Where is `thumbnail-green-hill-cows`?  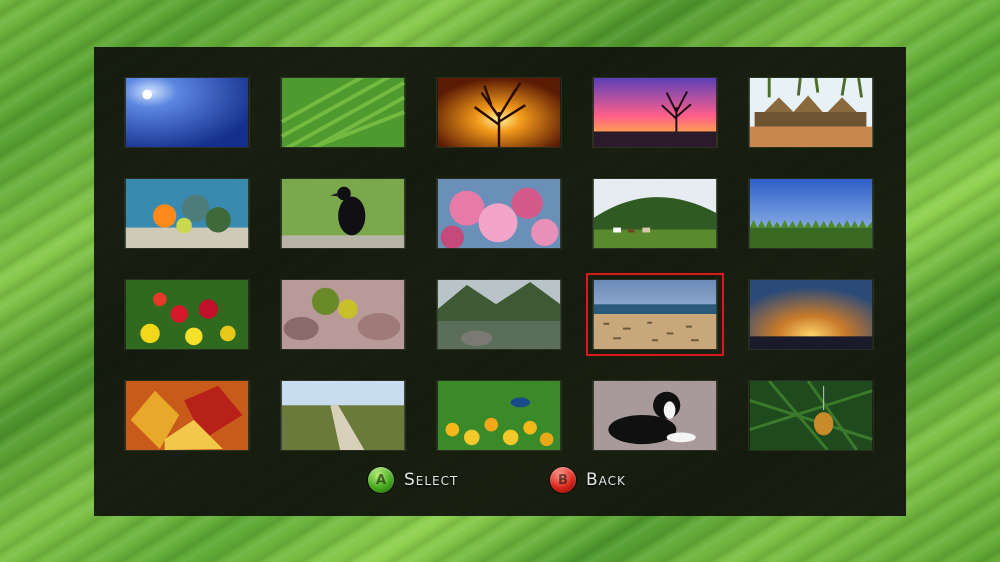
thumbnail-green-hill-cows is located at coordinates (655, 213).